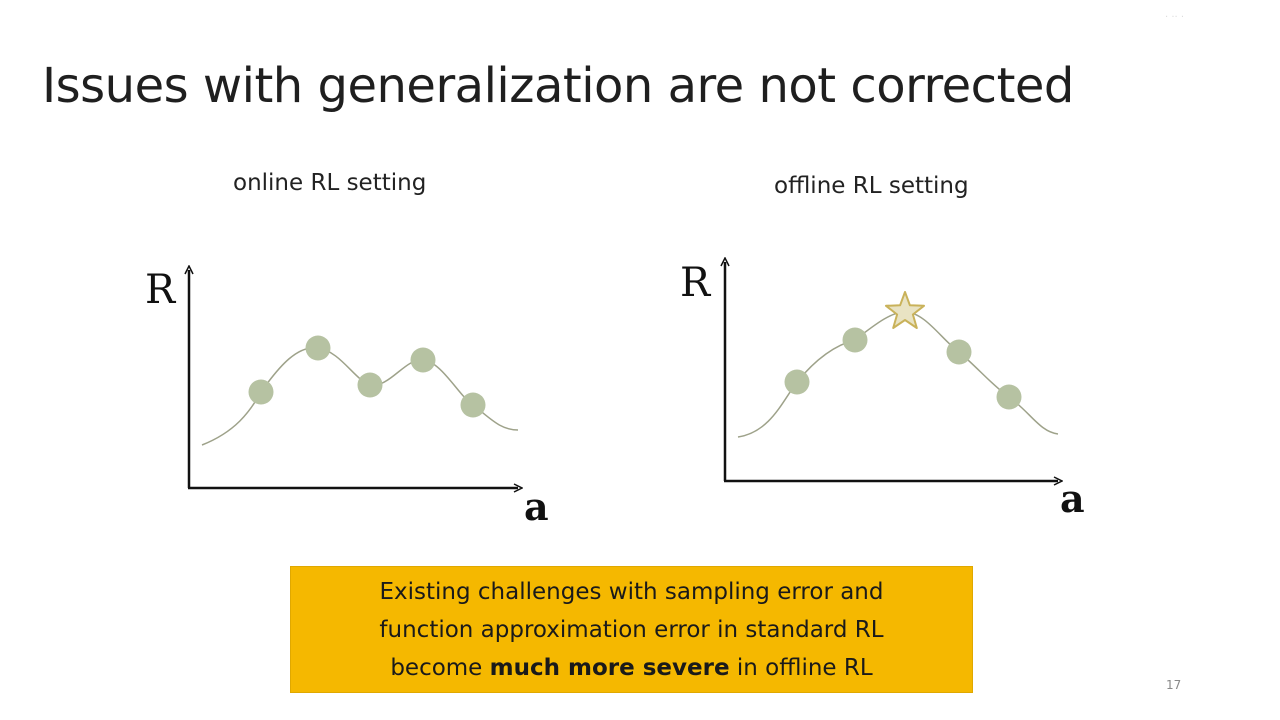 The height and width of the screenshot is (720, 1280). I want to click on offline-panel-label: offline RL setting, so click(871, 186).